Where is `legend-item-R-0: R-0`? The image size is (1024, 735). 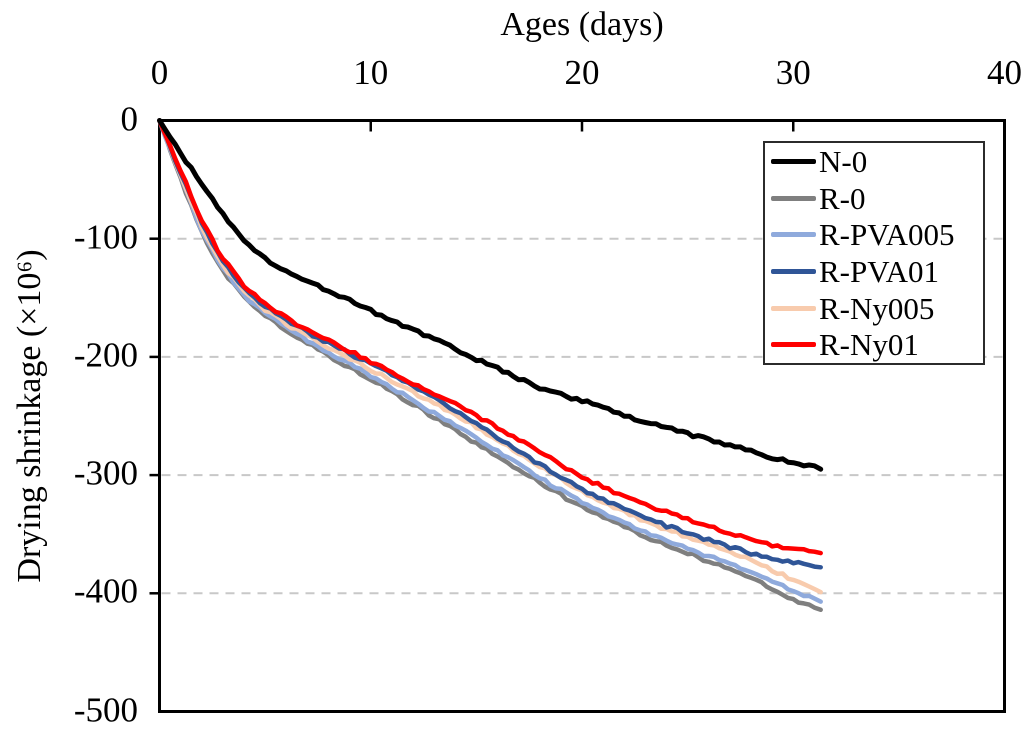
legend-item-R-0: R-0 is located at coordinates (874, 198).